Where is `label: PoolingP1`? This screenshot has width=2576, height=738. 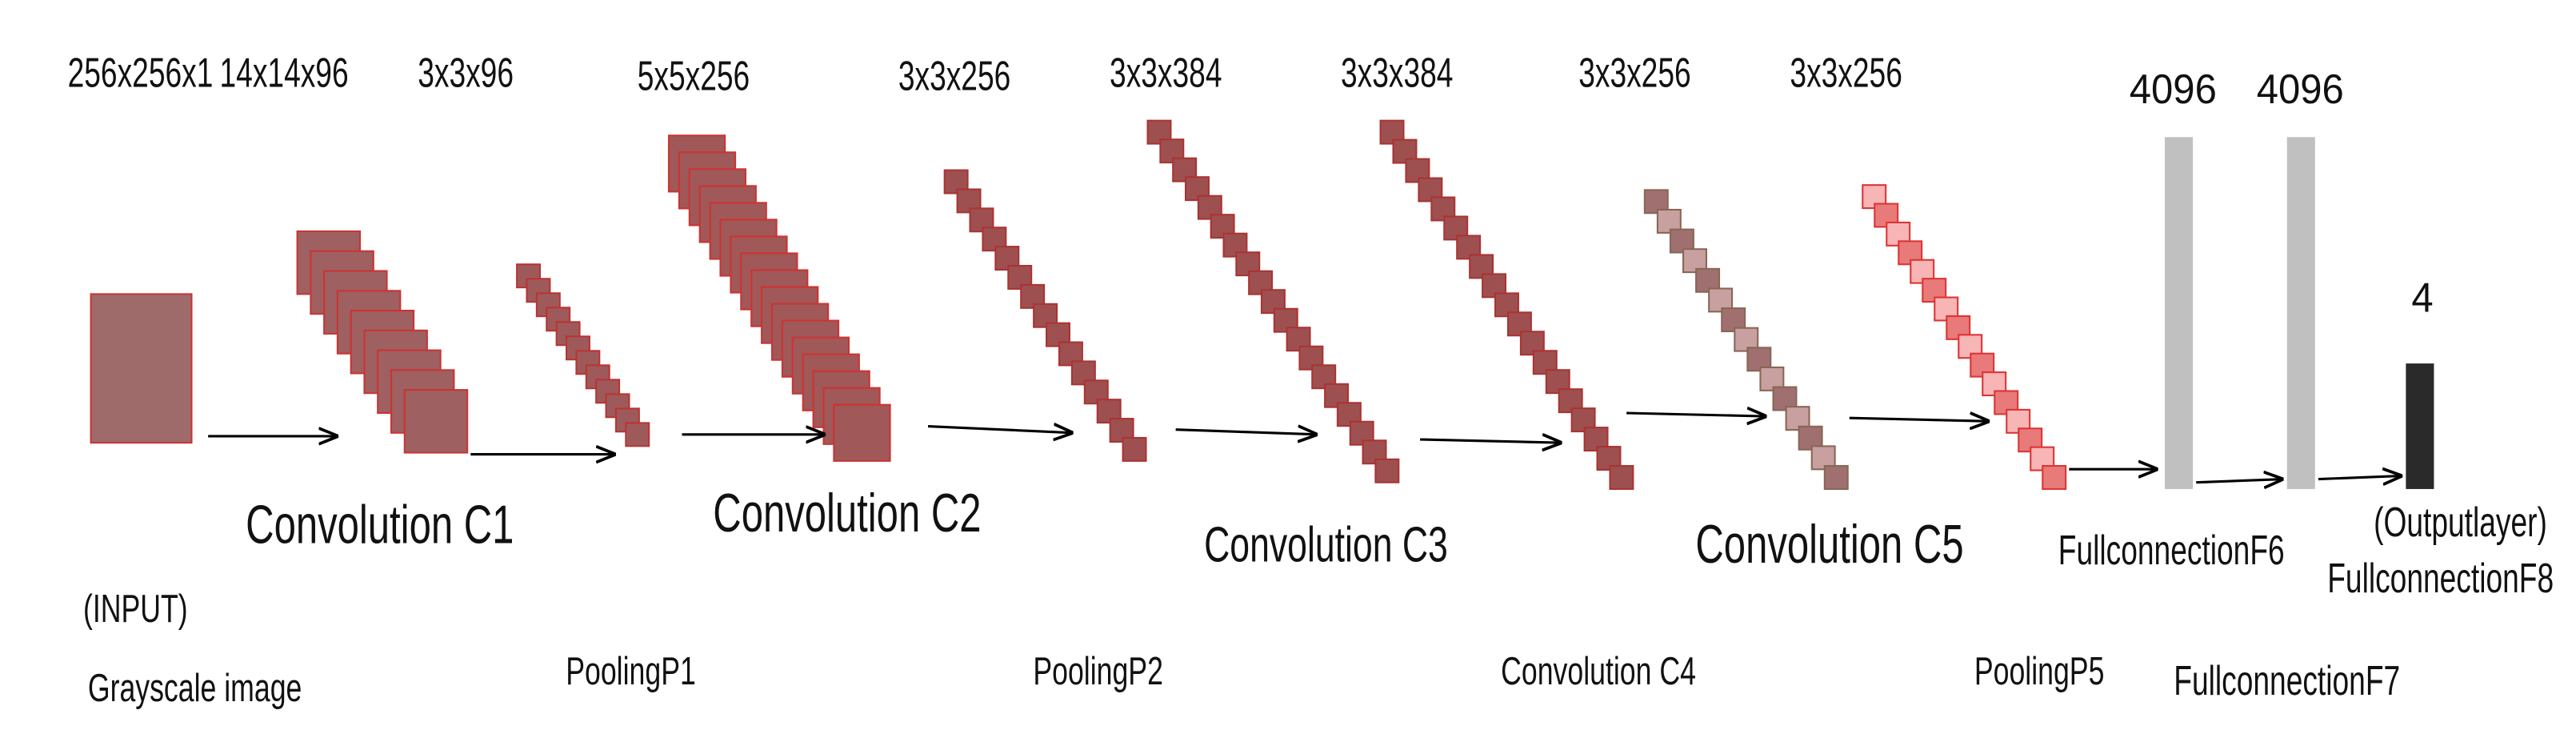 label: PoolingP1 is located at coordinates (631, 672).